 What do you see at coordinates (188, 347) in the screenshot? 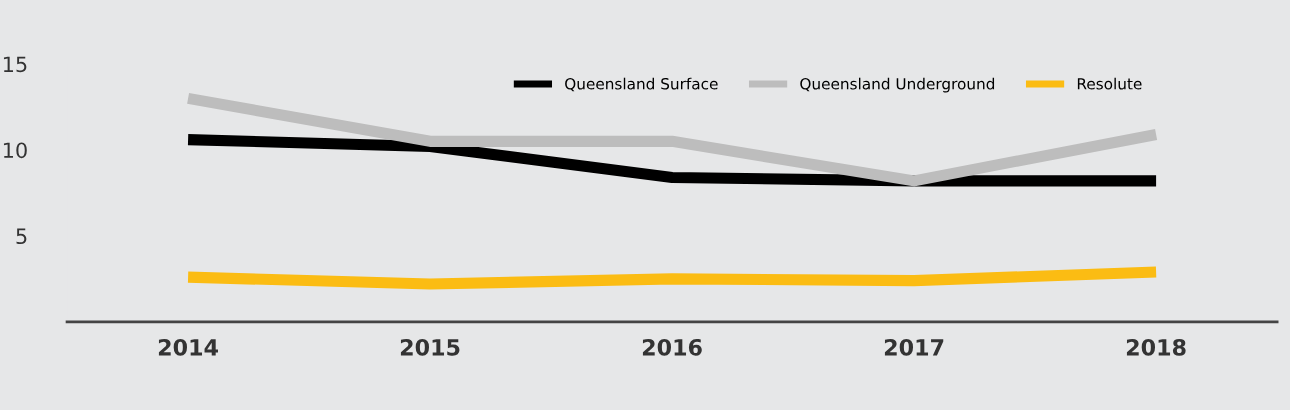
I see `x-tick-label: 2014` at bounding box center [188, 347].